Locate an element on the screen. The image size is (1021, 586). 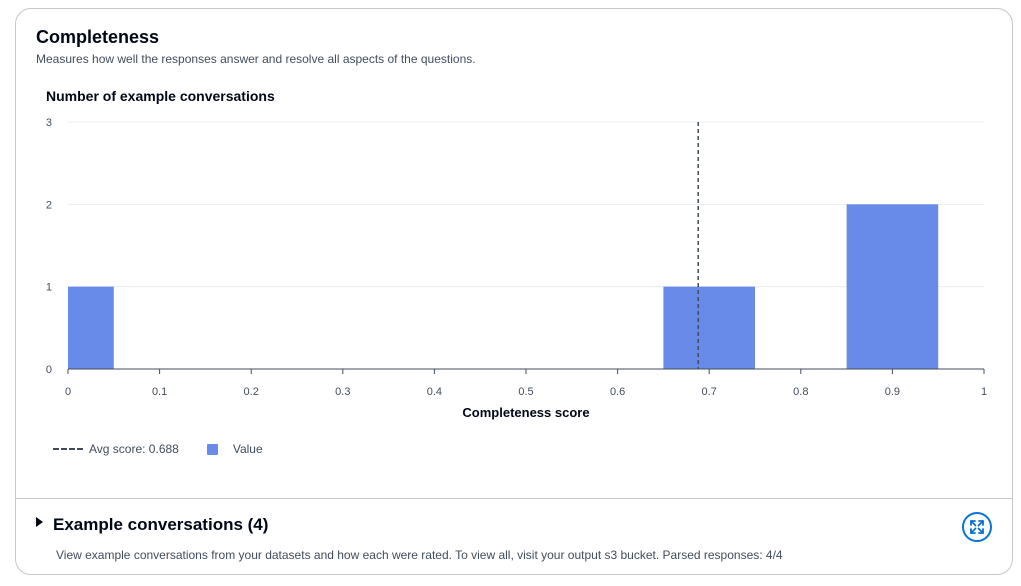
y-tick-label: 1 is located at coordinates (49, 288).